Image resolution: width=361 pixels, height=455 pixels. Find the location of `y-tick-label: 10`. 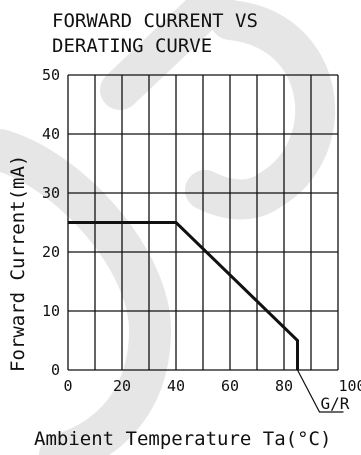

y-tick-label: 10 is located at coordinates (51, 311).